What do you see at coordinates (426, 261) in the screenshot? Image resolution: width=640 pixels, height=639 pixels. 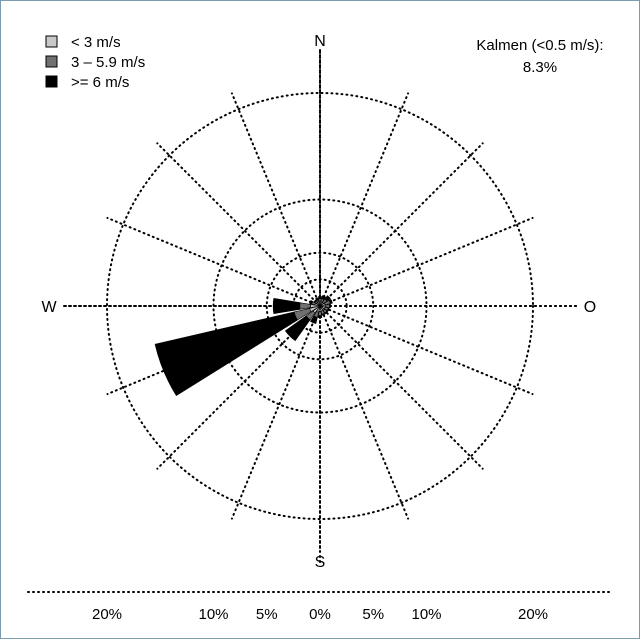 I see `spoke-ENE` at bounding box center [426, 261].